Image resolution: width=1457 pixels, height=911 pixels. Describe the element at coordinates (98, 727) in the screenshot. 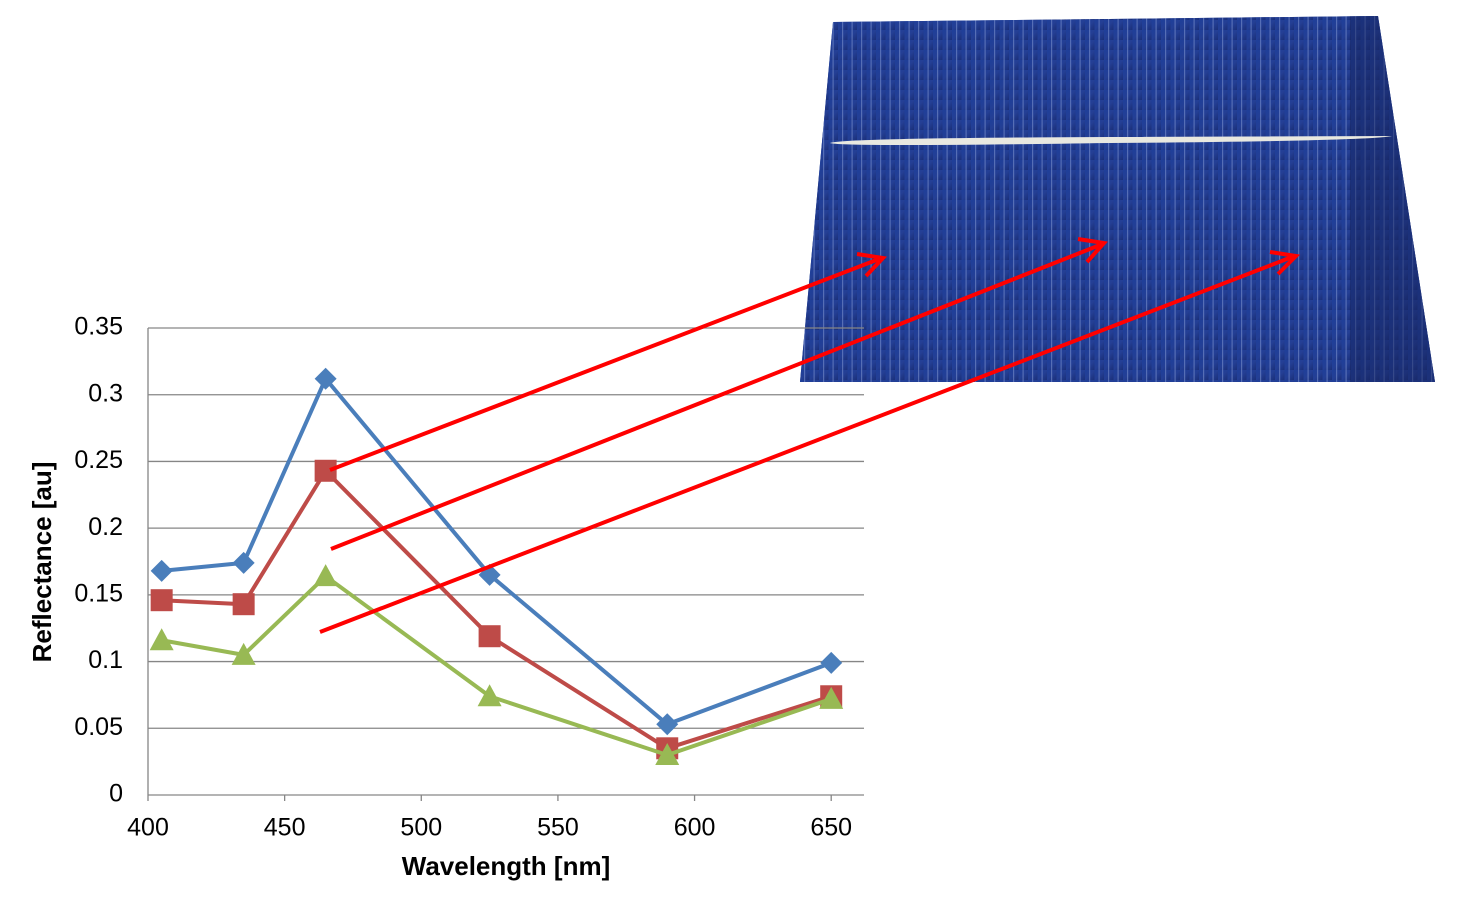

I see `y-tick-label: 0.05` at that location.